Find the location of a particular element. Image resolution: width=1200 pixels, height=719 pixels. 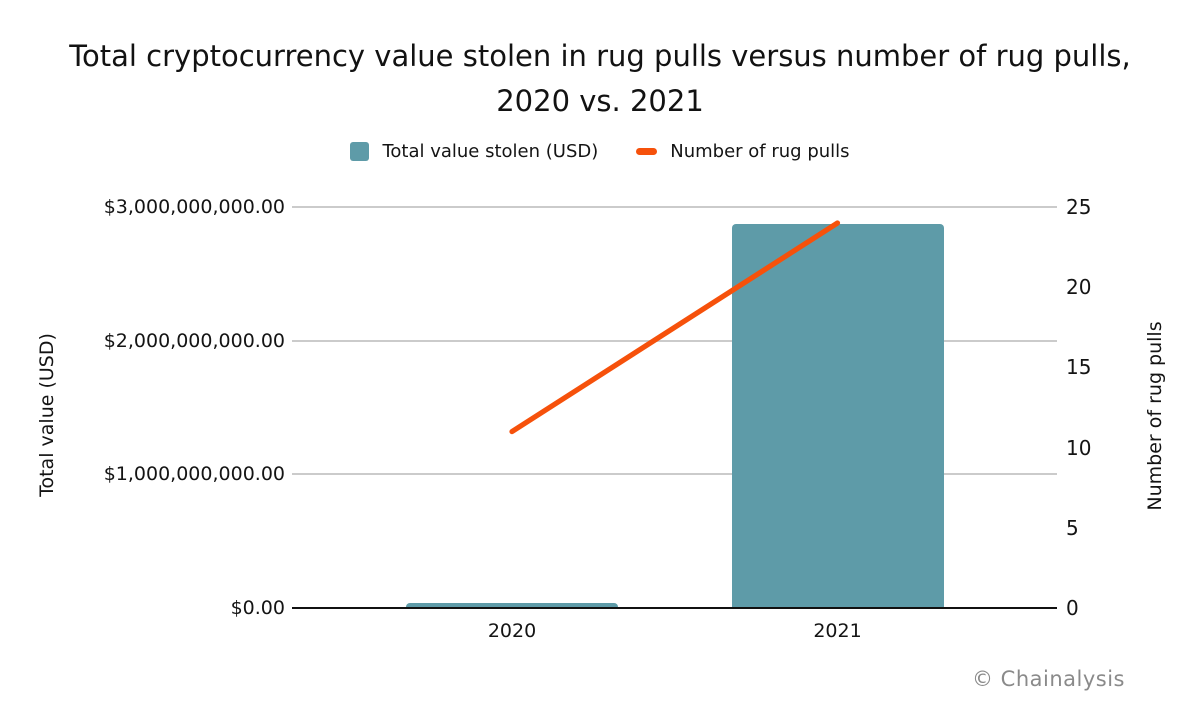

right-axis-tick: 20 is located at coordinates (1079, 287).